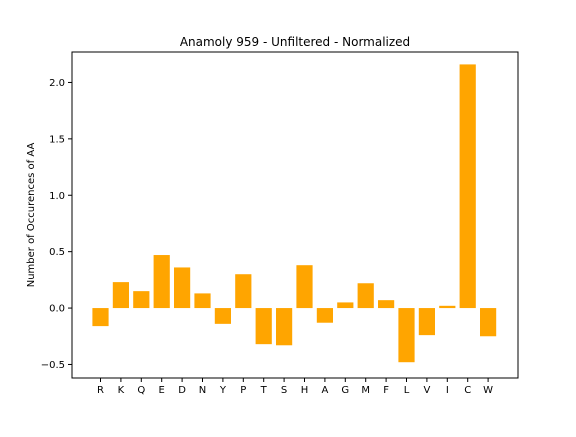 This screenshot has width=576, height=437. Describe the element at coordinates (182, 390) in the screenshot. I see `x-tick-label-D: D` at that location.